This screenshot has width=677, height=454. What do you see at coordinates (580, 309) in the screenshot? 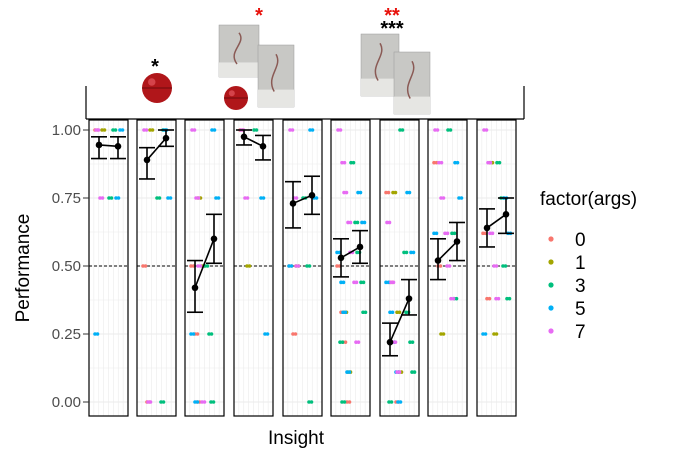
I see `legend-label: 5` at bounding box center [580, 309].